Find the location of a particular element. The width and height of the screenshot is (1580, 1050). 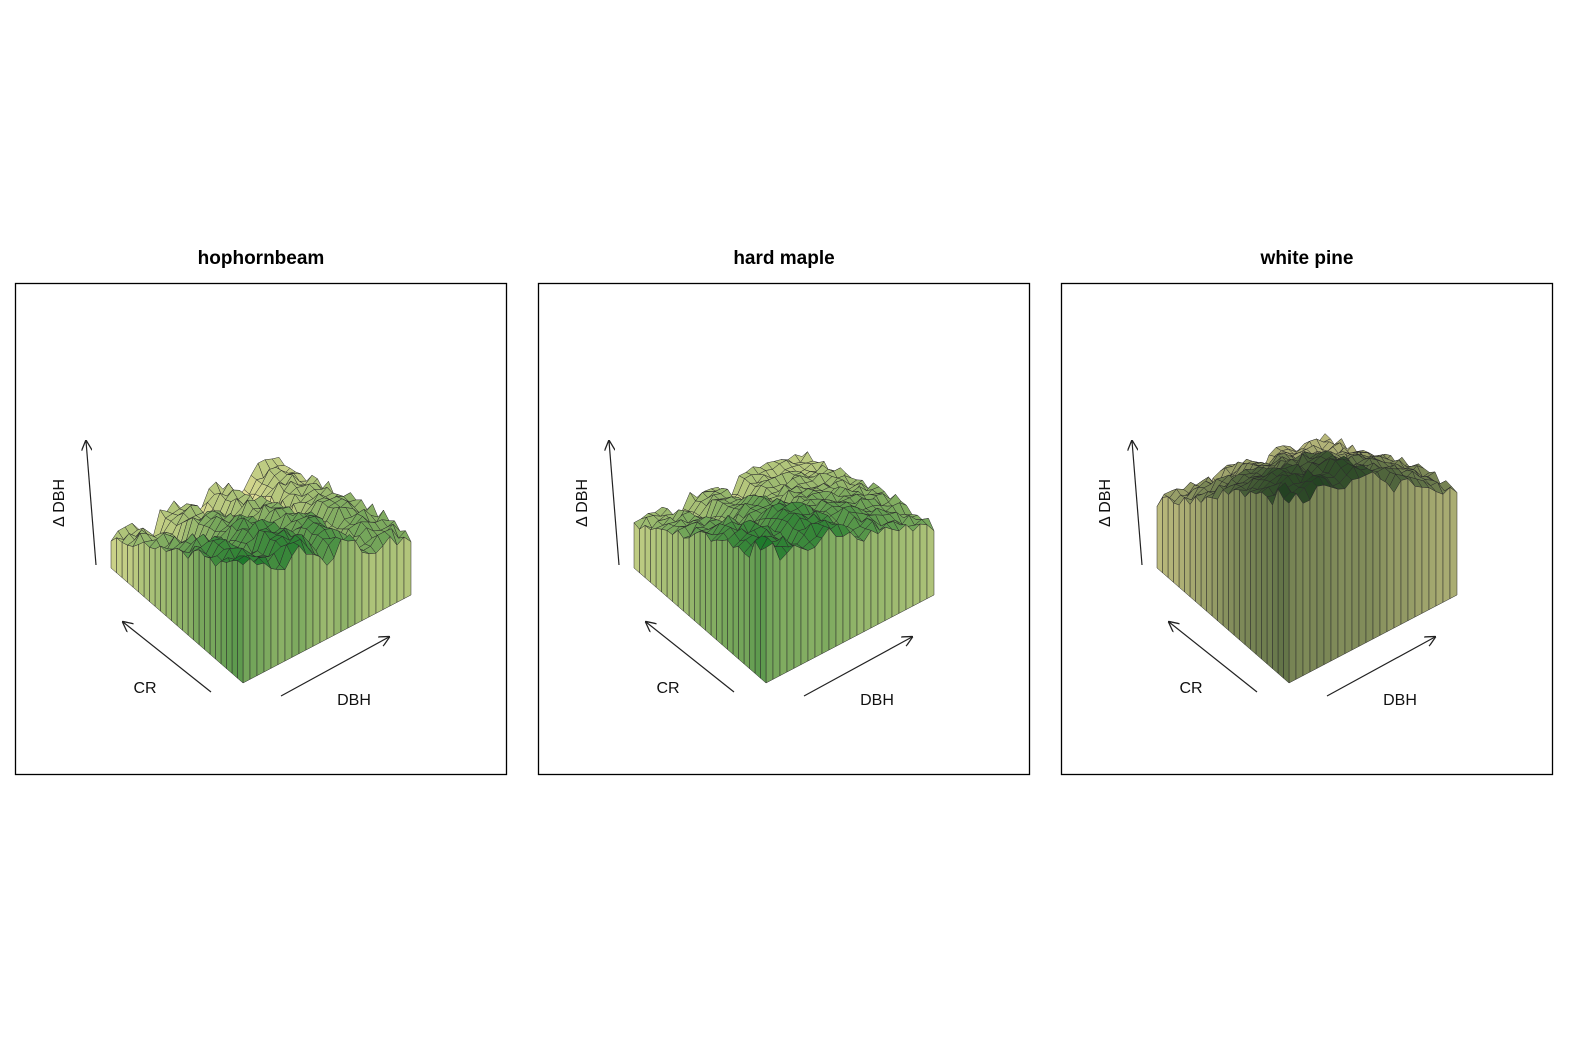

surface-plot-1: Δ DBH CR DBH is located at coordinates (261, 529).